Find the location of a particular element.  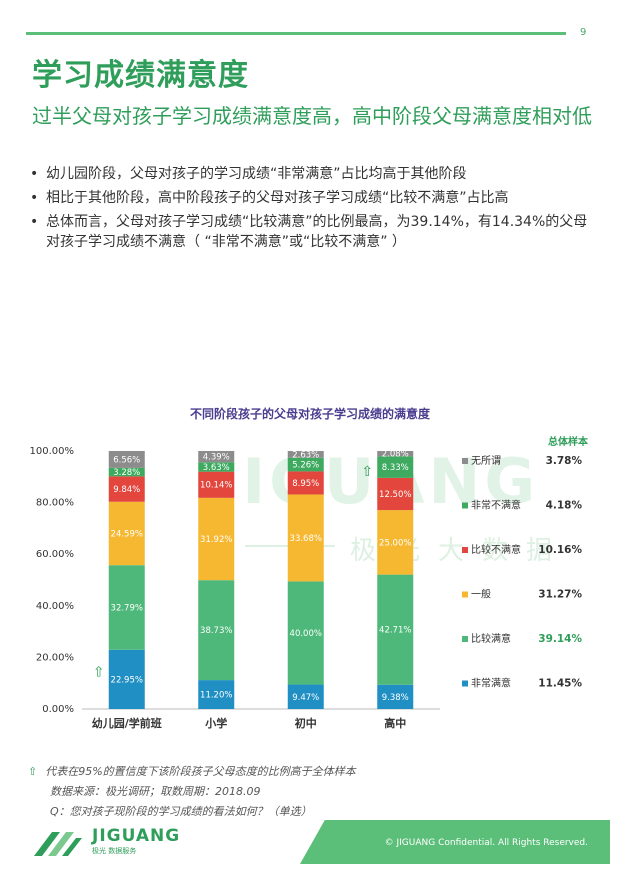

legend-value: 39.14% is located at coordinates (560, 639).